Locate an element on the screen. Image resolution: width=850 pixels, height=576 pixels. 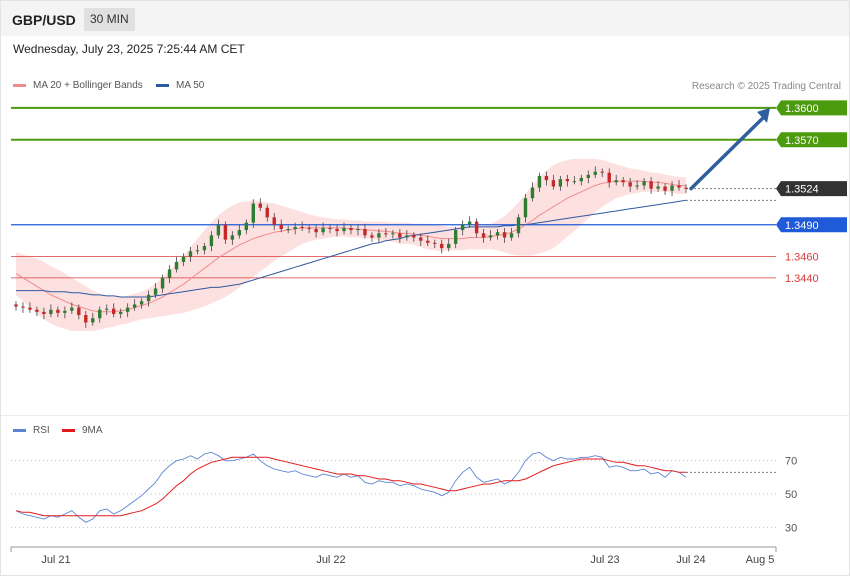
level-tag-1.3570 is located at coordinates (811, 140).